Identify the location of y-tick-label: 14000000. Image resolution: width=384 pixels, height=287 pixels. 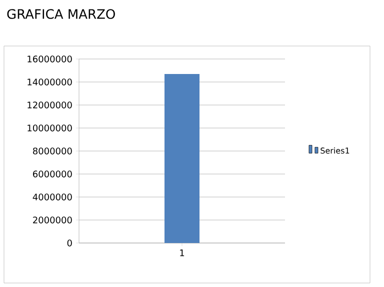
(50, 82).